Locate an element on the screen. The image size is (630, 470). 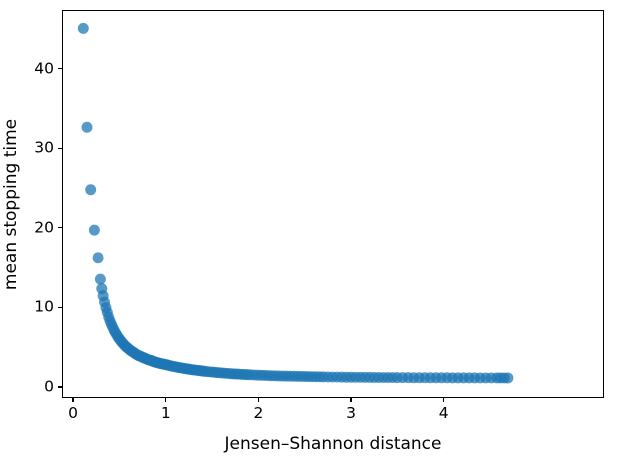
y-axis-label: mean stopping time is located at coordinates (12, 204).